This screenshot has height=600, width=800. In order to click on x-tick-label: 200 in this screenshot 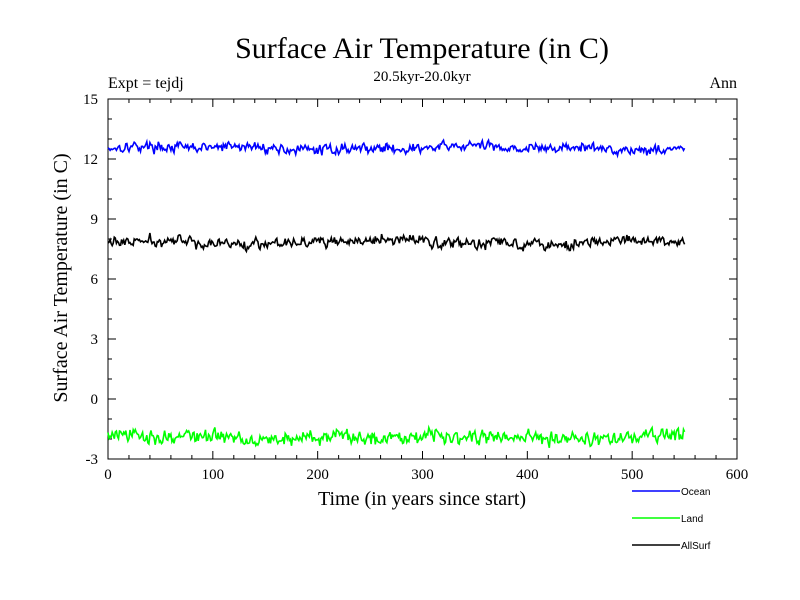, I will do `click(317, 475)`.